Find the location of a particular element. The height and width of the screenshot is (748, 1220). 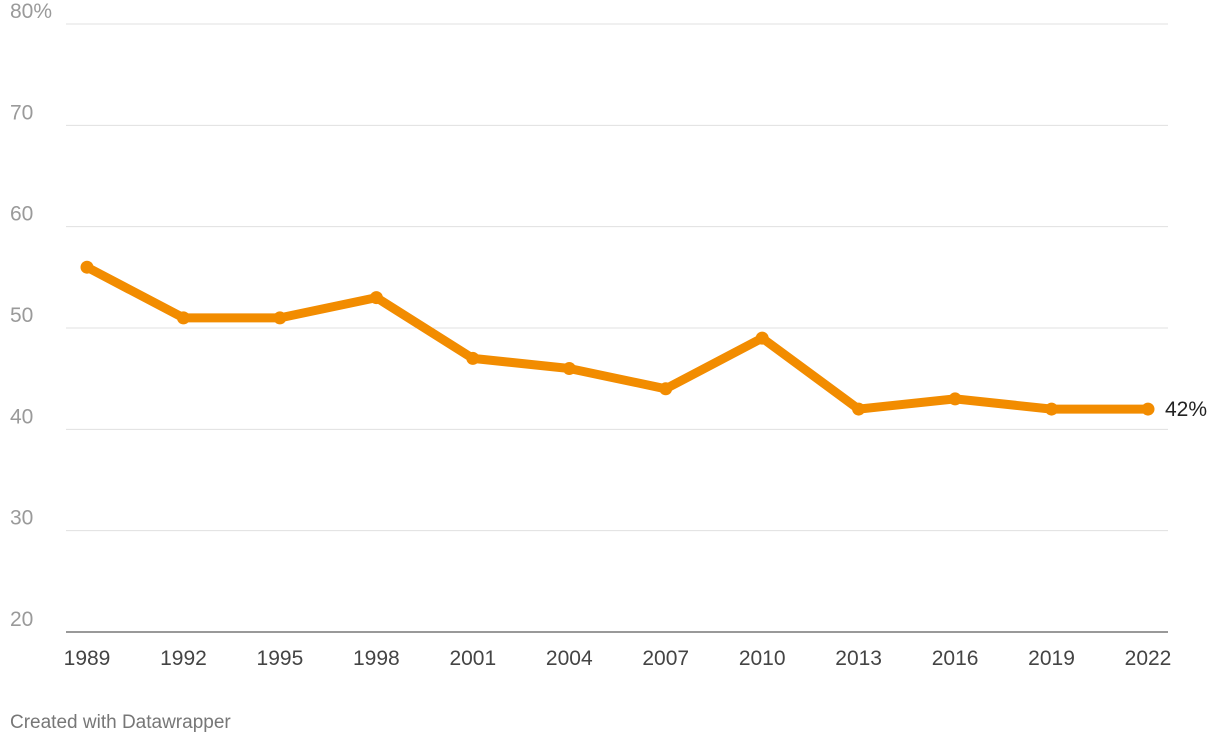

x-tick-label: 2007 is located at coordinates (665, 658).